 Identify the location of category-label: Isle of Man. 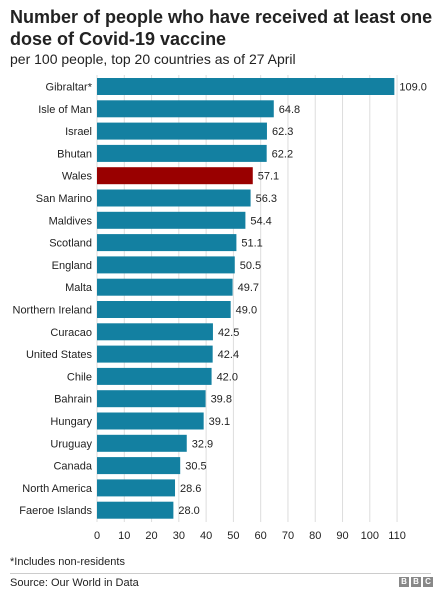
(65, 110).